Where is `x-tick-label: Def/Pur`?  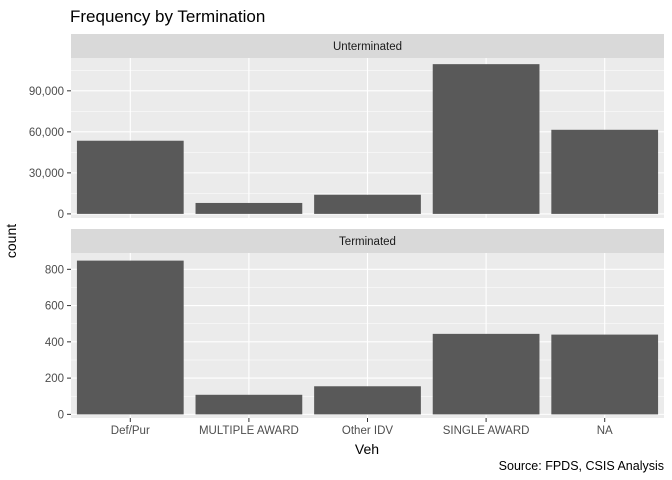
x-tick-label: Def/Pur is located at coordinates (130, 431).